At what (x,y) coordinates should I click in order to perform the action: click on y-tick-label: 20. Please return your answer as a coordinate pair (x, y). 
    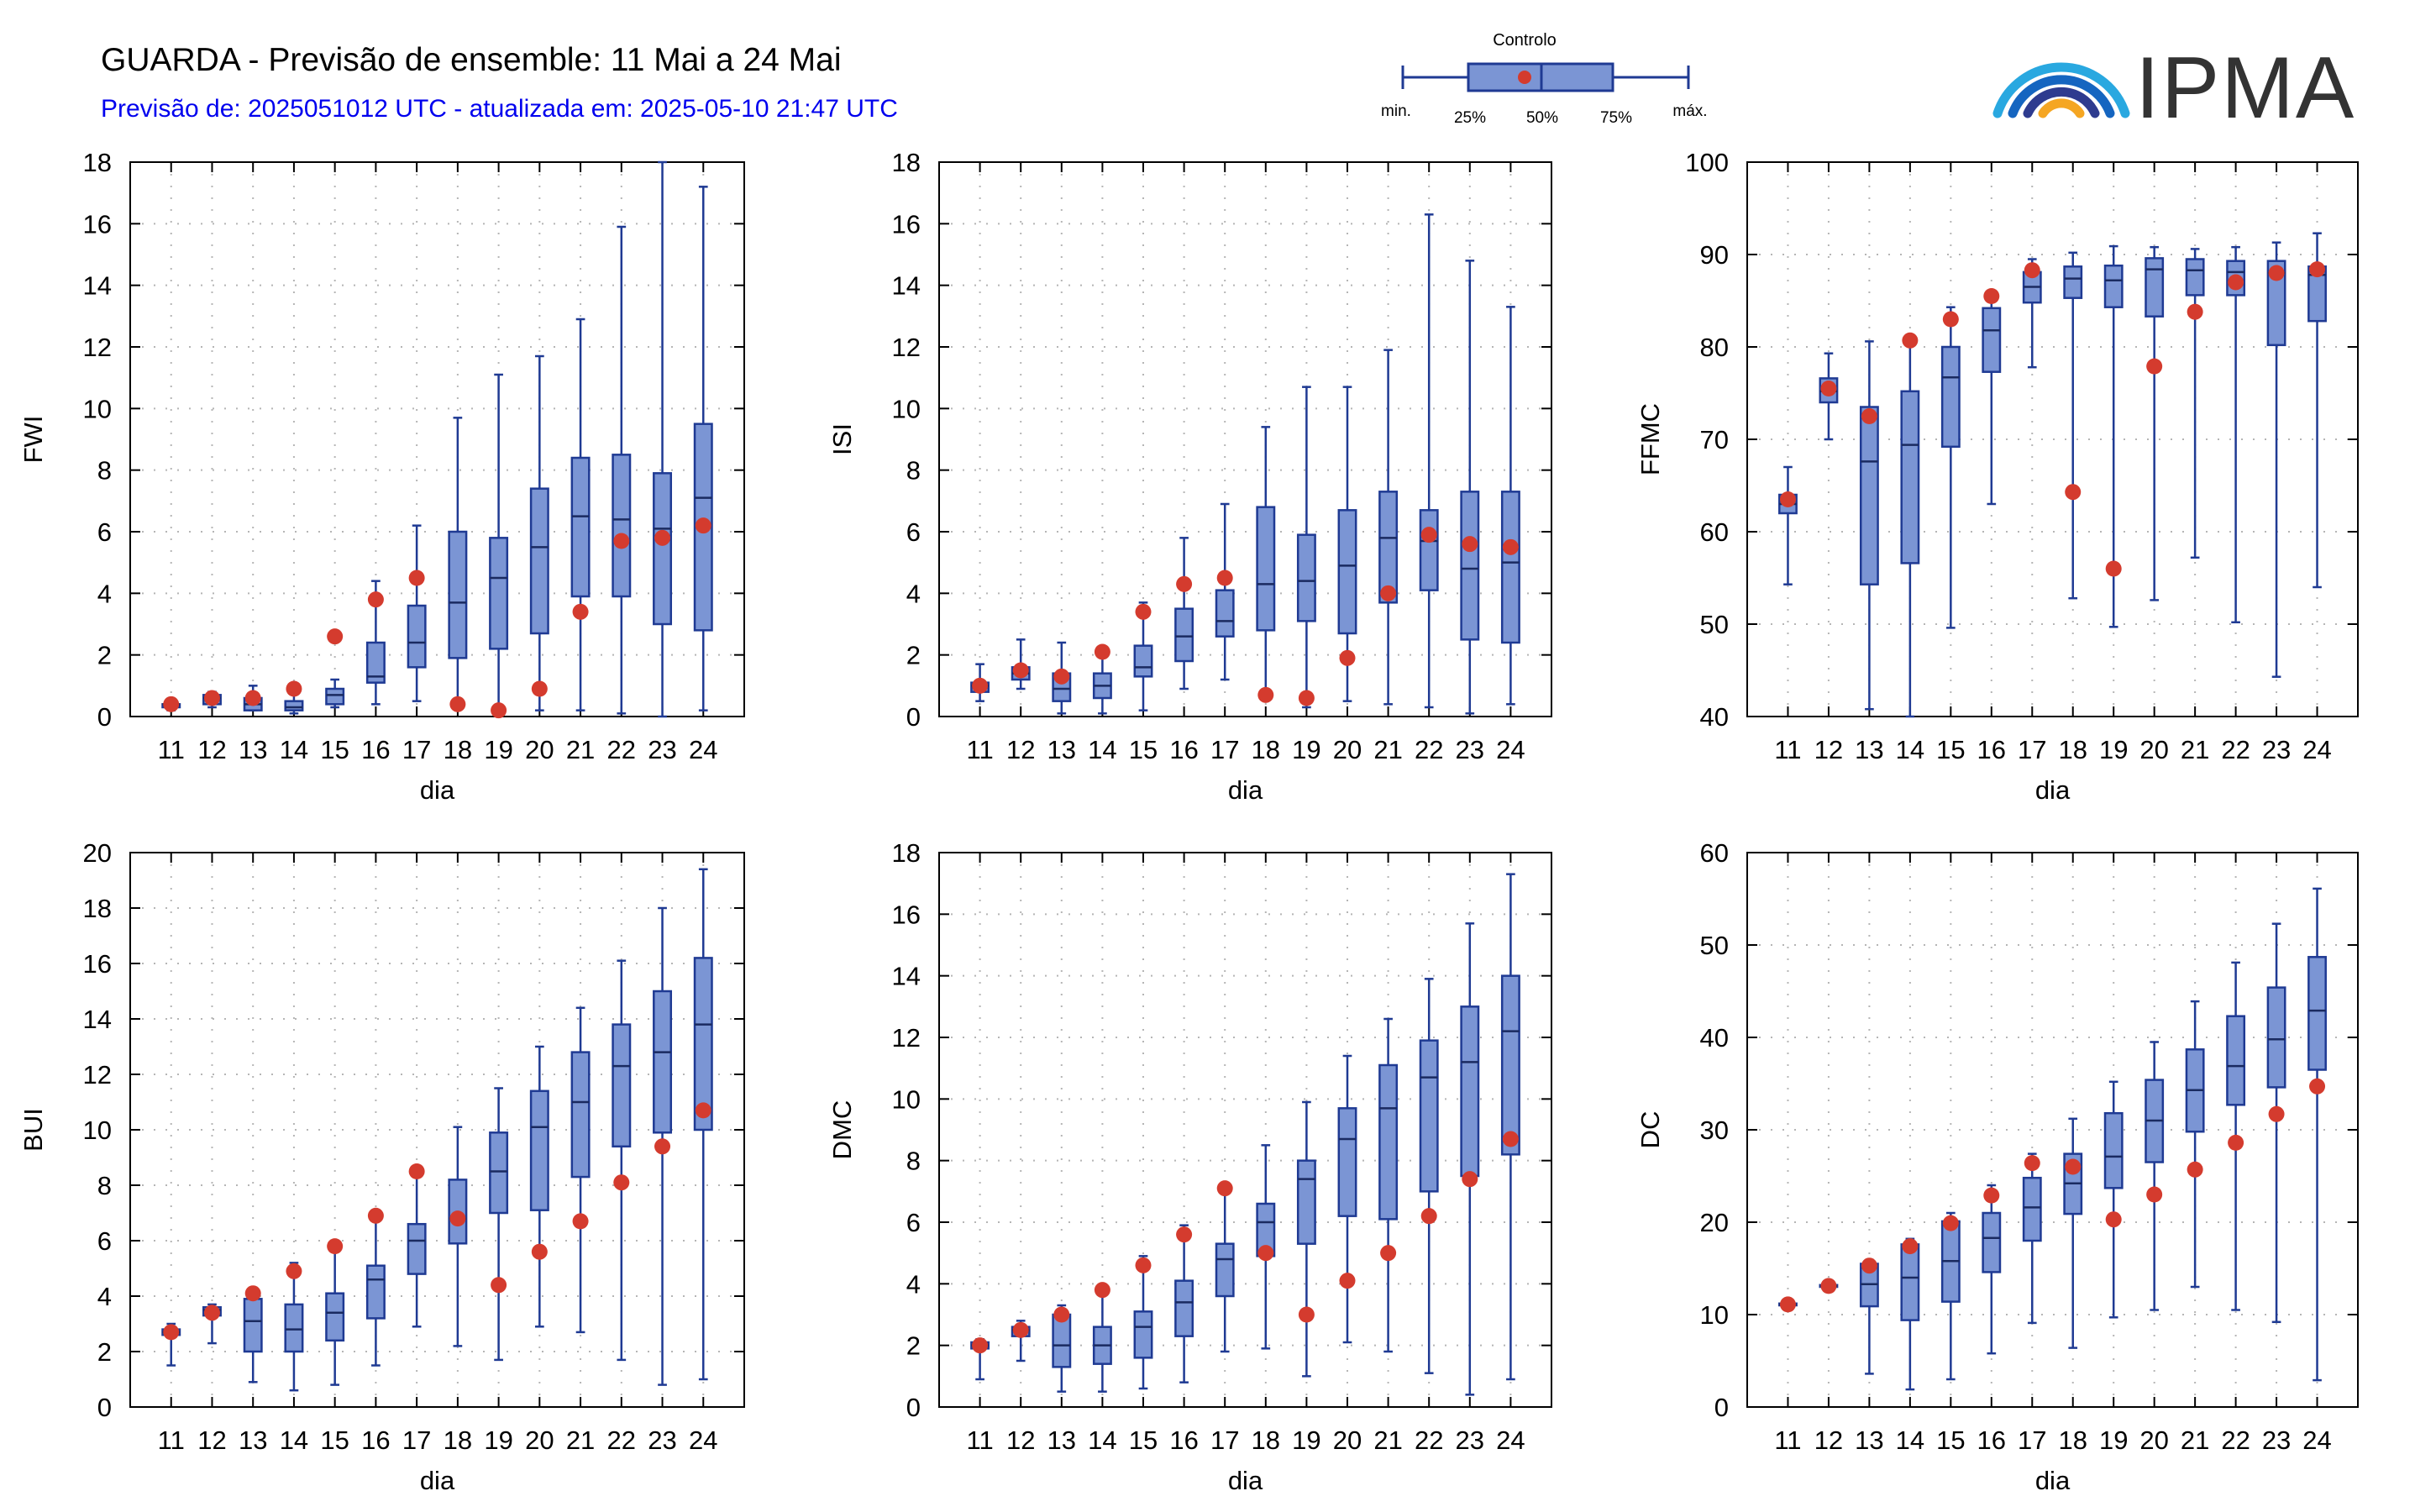
    Looking at the image, I should click on (1714, 1222).